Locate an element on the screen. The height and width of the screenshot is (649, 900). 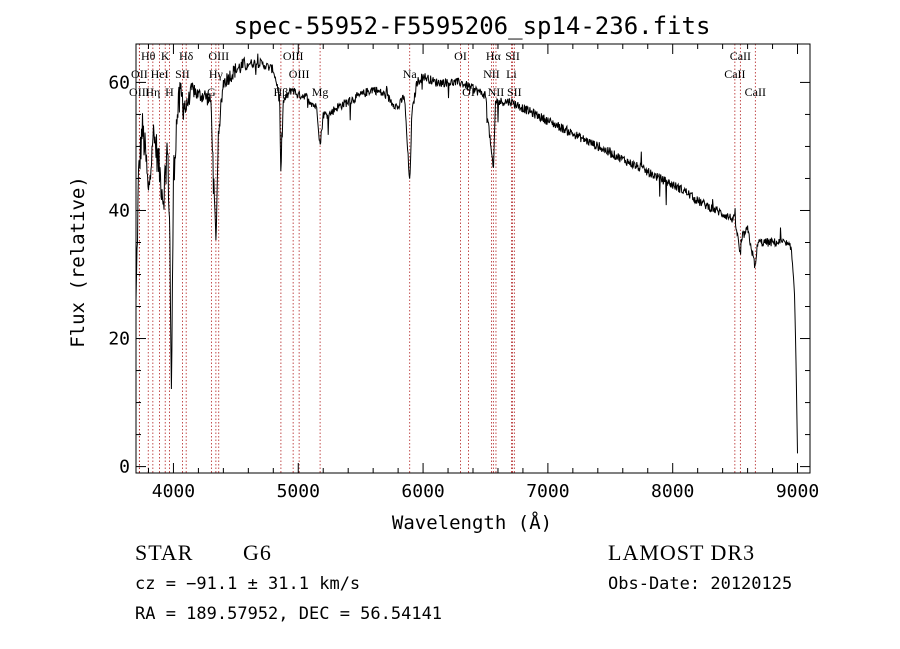
y-tick-label: 60 is located at coordinates (119, 82).